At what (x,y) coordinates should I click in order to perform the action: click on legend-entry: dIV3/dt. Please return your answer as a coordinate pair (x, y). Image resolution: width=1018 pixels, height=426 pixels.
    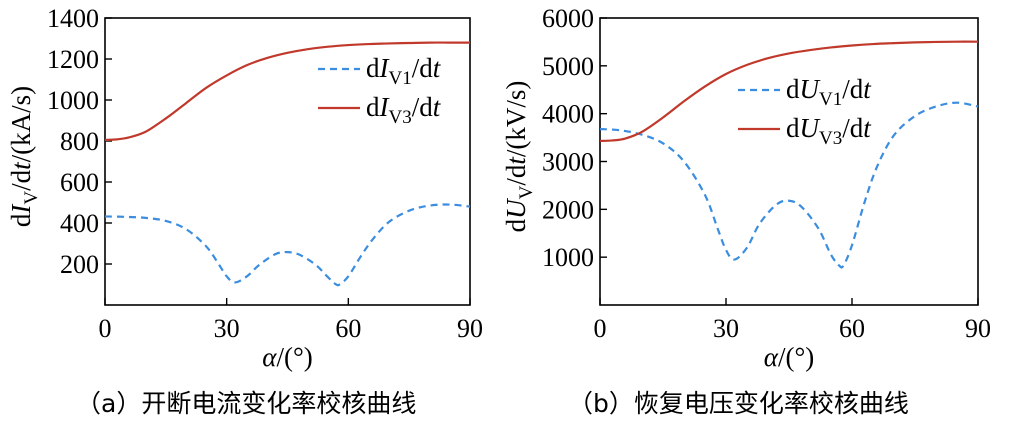
    Looking at the image, I should click on (404, 110).